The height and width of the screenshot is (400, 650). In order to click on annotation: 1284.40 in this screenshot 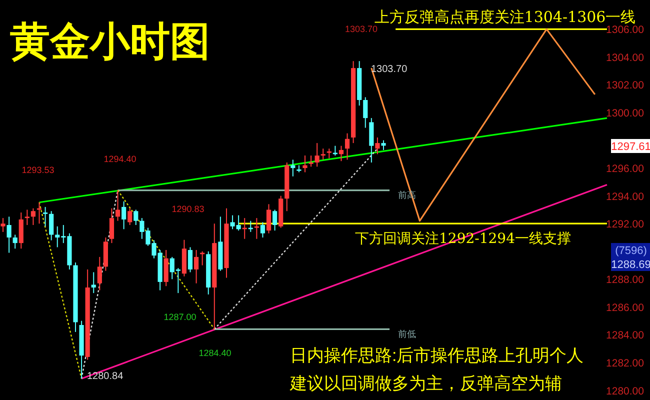, I will do `click(215, 353)`.